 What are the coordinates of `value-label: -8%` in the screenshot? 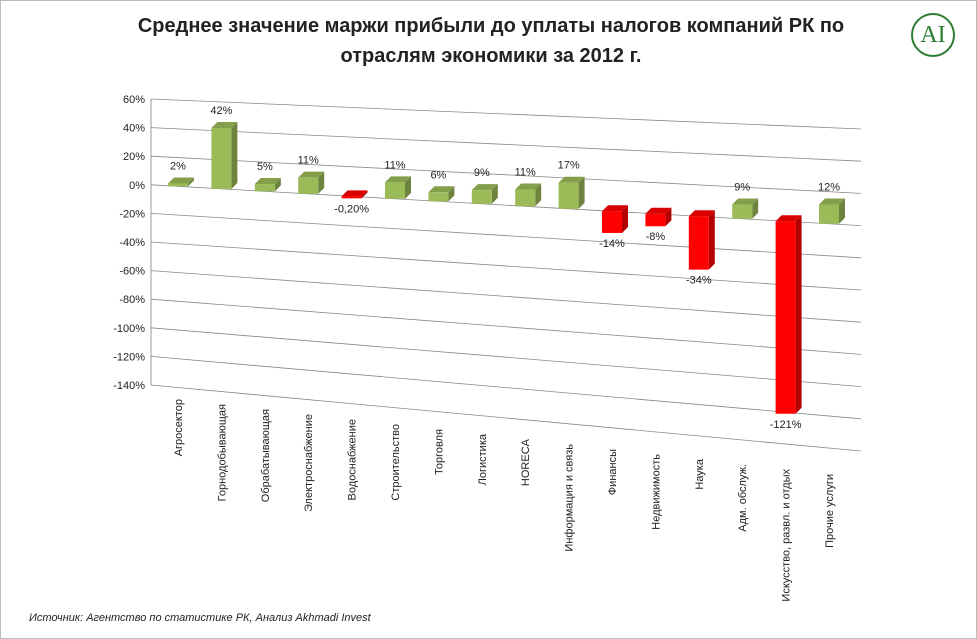 It's located at (656, 237).